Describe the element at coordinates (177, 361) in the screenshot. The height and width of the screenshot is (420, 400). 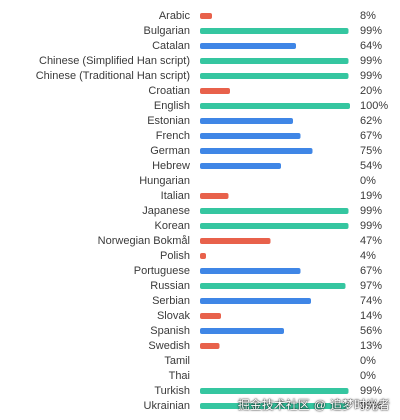
I see `category-label: Tamil` at that location.